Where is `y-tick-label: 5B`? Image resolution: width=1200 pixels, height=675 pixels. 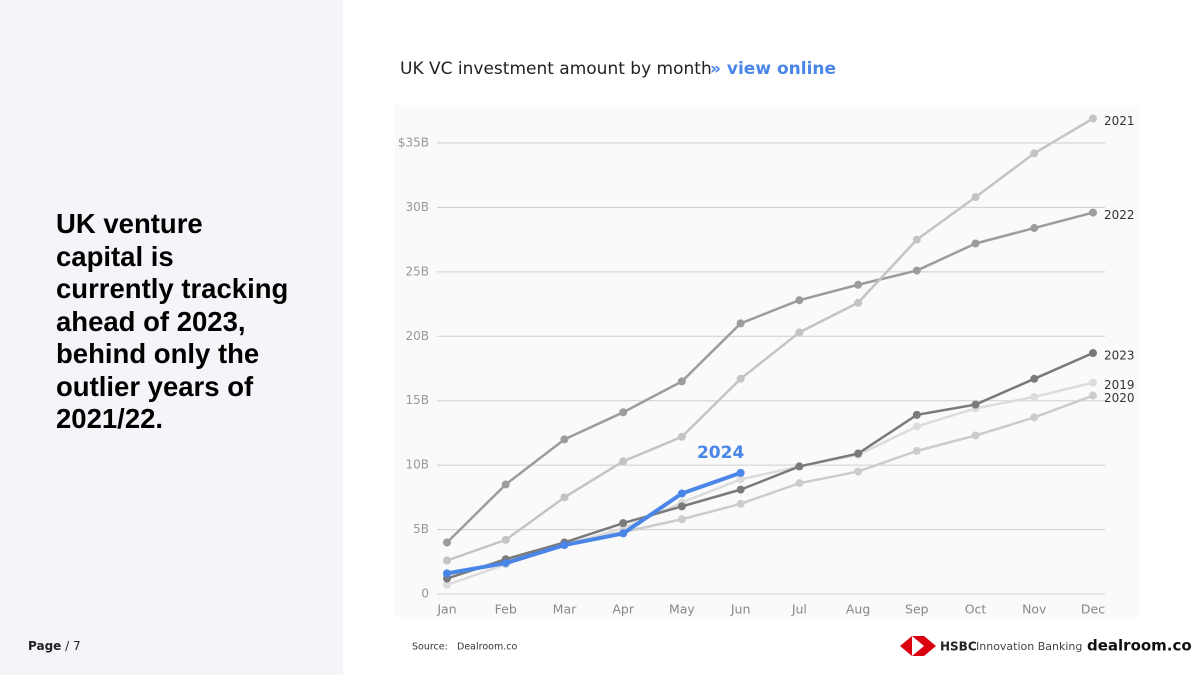
y-tick-label: 5B is located at coordinates (421, 529).